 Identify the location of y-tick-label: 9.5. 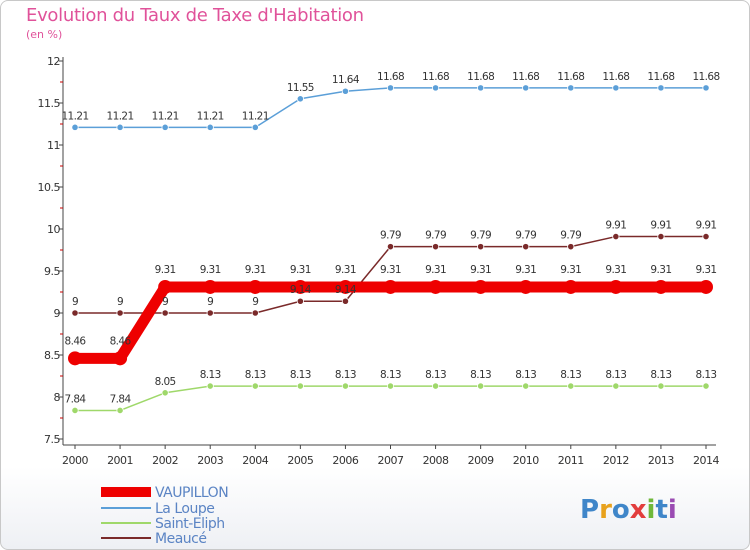
(52, 271).